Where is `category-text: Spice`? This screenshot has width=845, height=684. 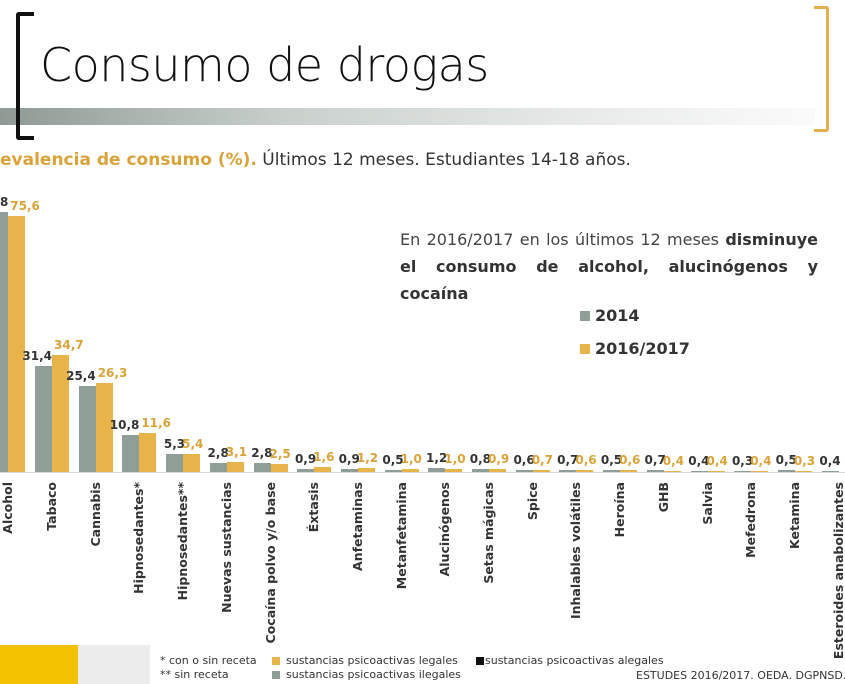 category-text: Spice is located at coordinates (532, 501).